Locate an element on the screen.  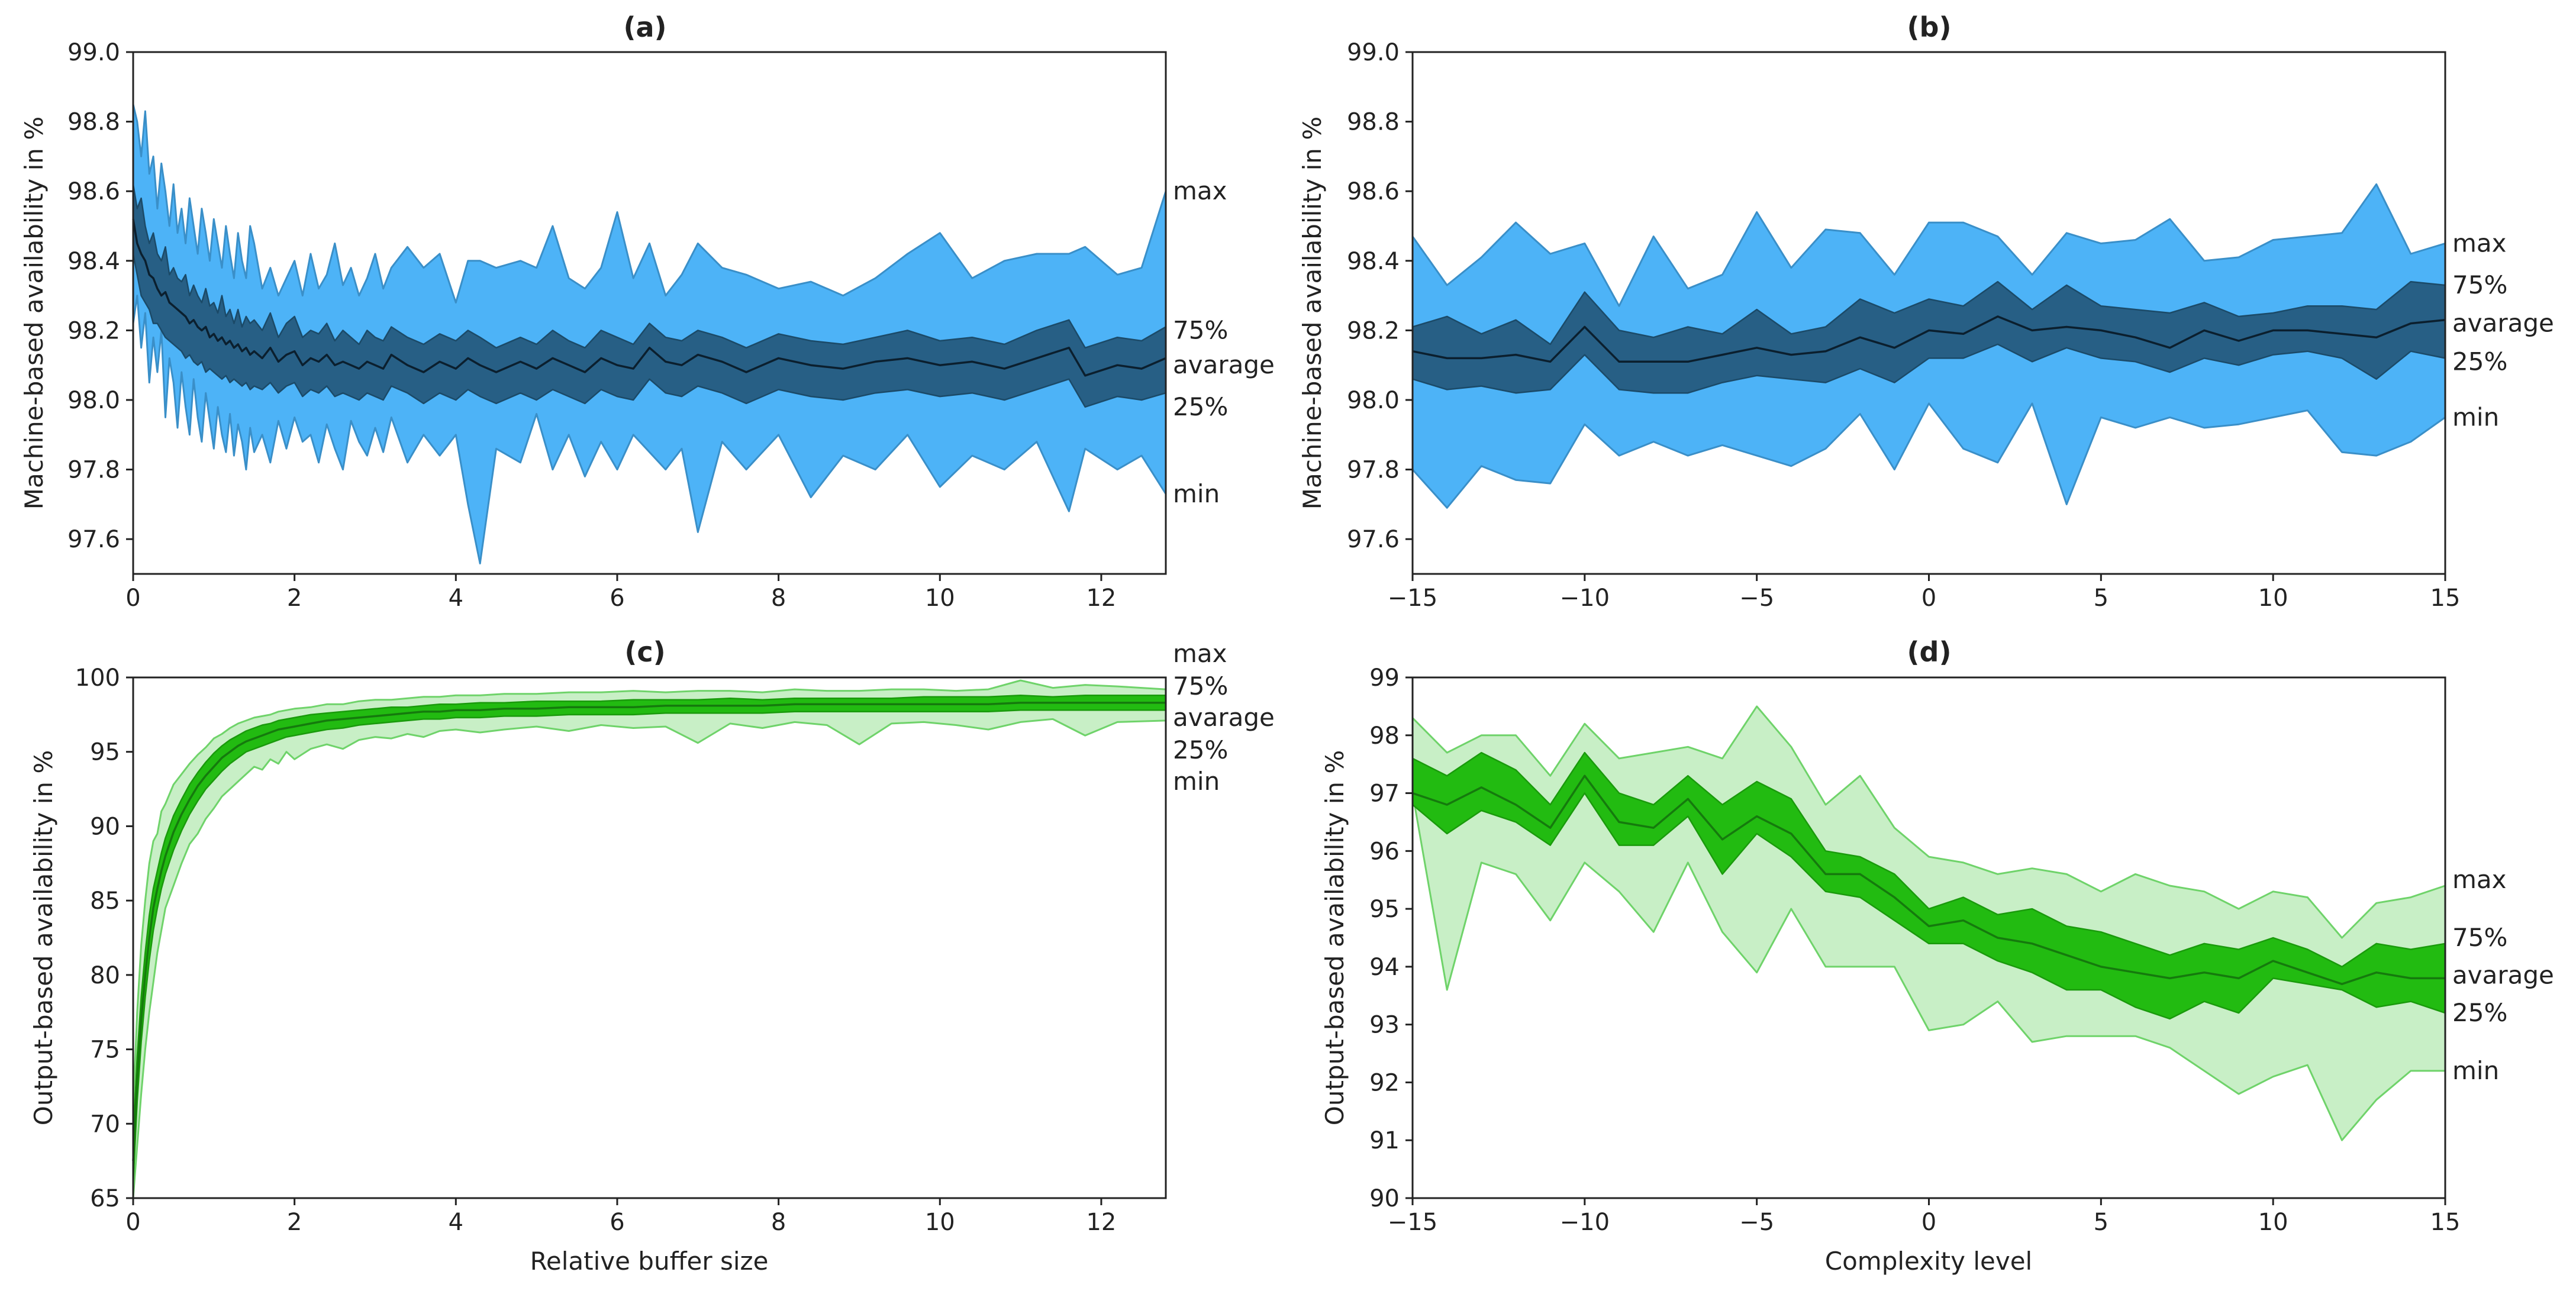
panel-c-ytick-label: 100 is located at coordinates (97, 678).